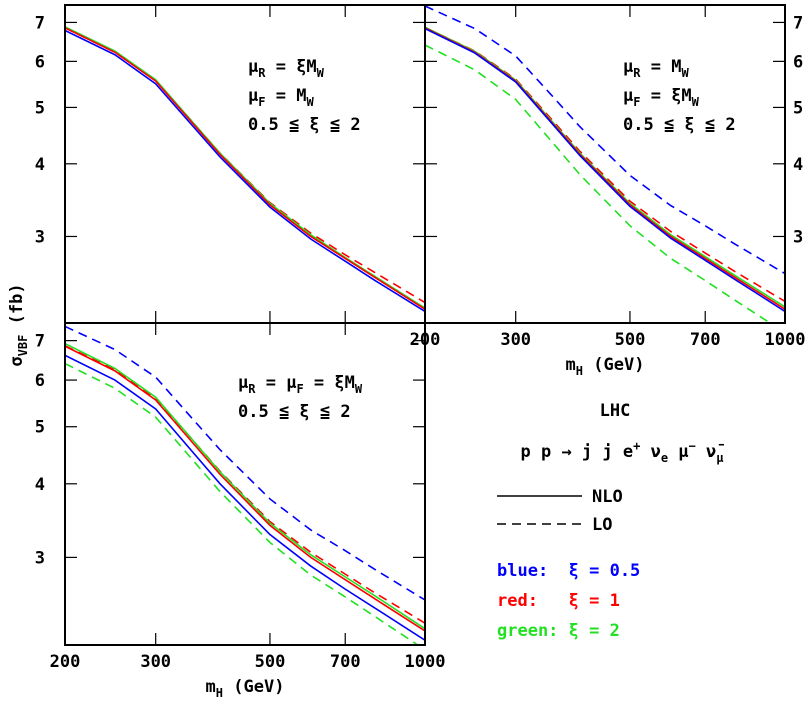 The image size is (809, 705). Describe the element at coordinates (65, 662) in the screenshot. I see `x-tick-label: 200` at that location.